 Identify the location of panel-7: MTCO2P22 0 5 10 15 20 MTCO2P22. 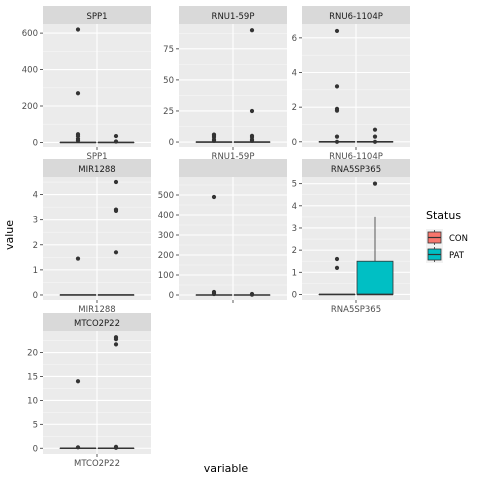
(89, 391).